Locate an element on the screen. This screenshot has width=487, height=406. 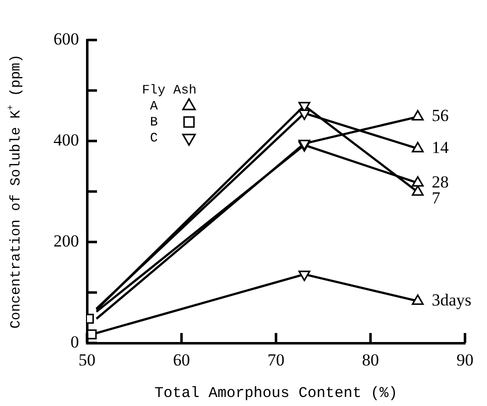
series-label: 3days is located at coordinates (452, 300).